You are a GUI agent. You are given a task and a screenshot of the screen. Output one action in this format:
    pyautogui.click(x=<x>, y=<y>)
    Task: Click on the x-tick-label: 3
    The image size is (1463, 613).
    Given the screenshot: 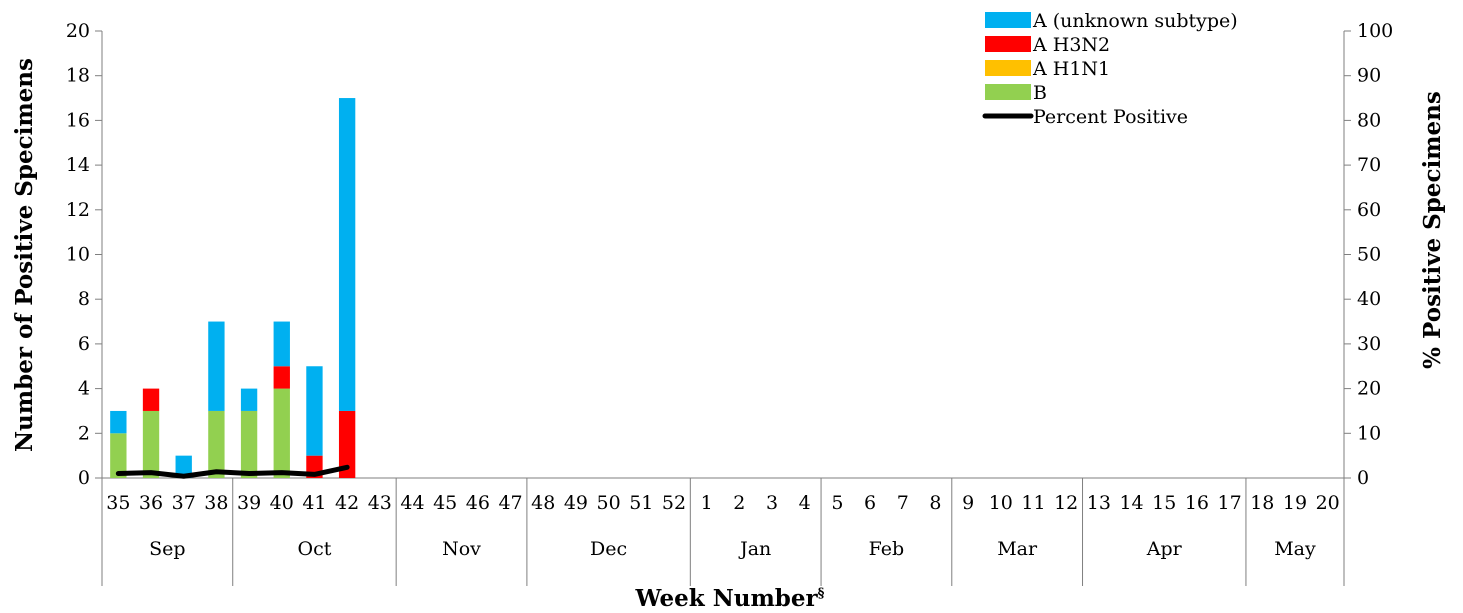 What is the action you would take?
    pyautogui.click(x=772, y=503)
    